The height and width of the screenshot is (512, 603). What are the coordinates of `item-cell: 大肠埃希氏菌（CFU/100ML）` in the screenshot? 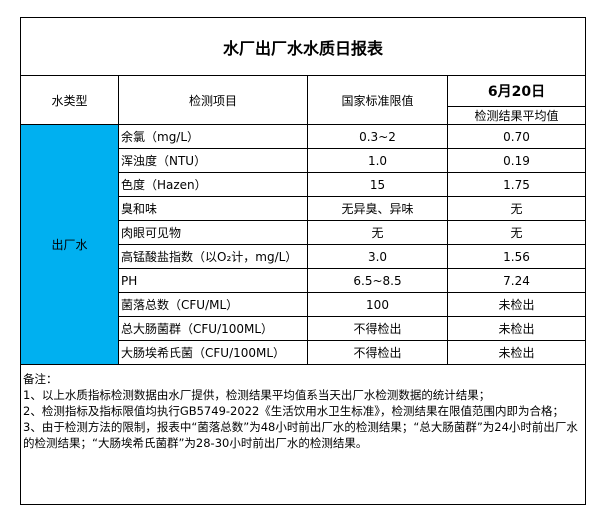 It's located at (213, 352).